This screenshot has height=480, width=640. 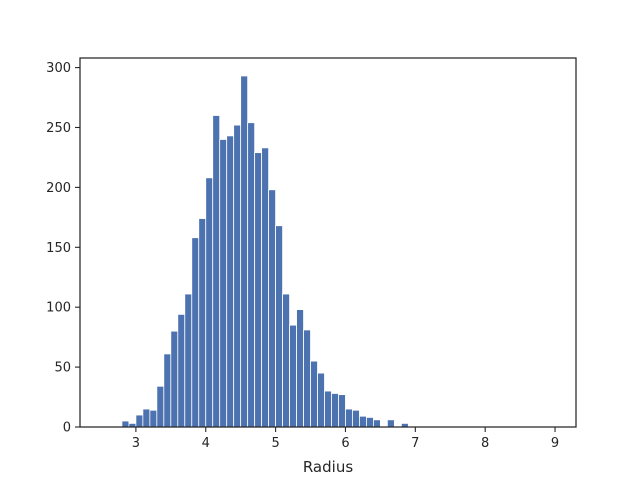 I want to click on y-axis-ticks: 0 50 100 150 200 250 300, so click(x=63, y=248).